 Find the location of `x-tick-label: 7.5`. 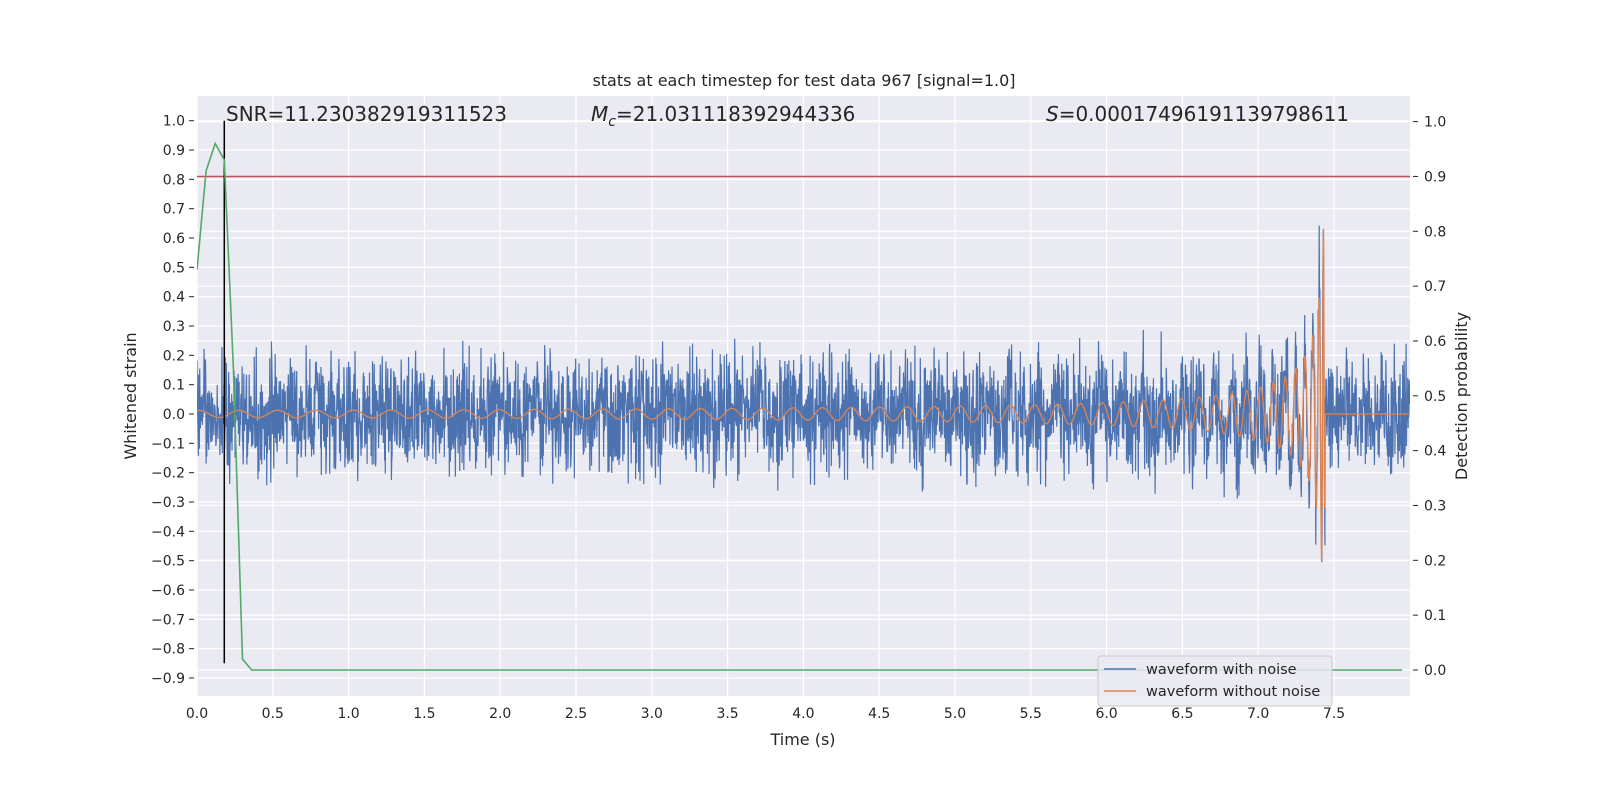

x-tick-label: 7.5 is located at coordinates (1334, 714).